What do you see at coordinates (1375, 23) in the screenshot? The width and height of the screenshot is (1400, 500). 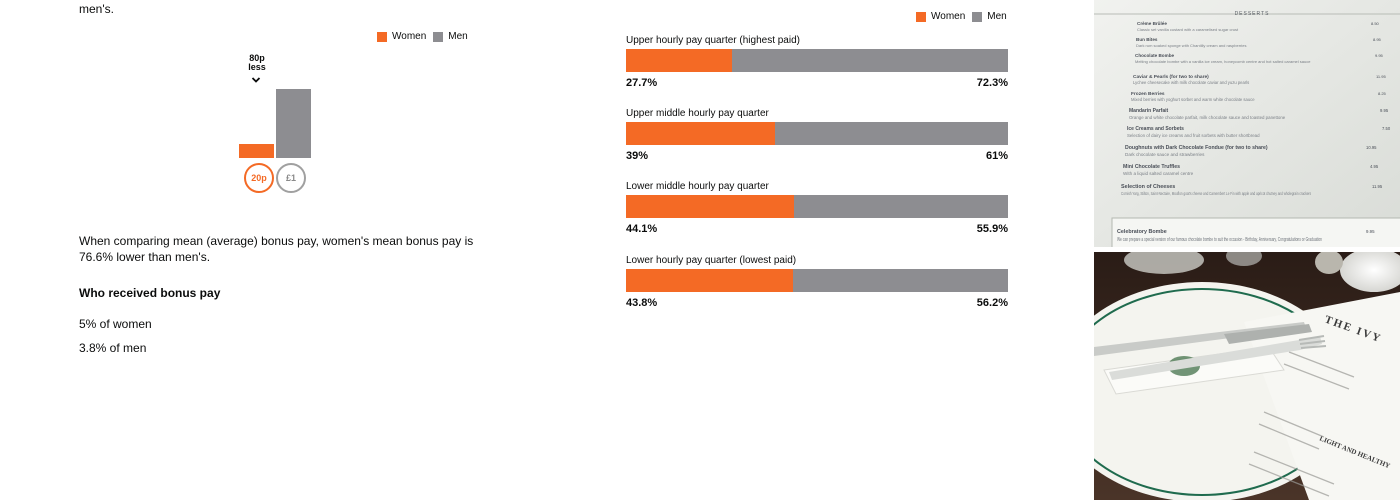 I see `menu-item-price: 8.50` at bounding box center [1375, 23].